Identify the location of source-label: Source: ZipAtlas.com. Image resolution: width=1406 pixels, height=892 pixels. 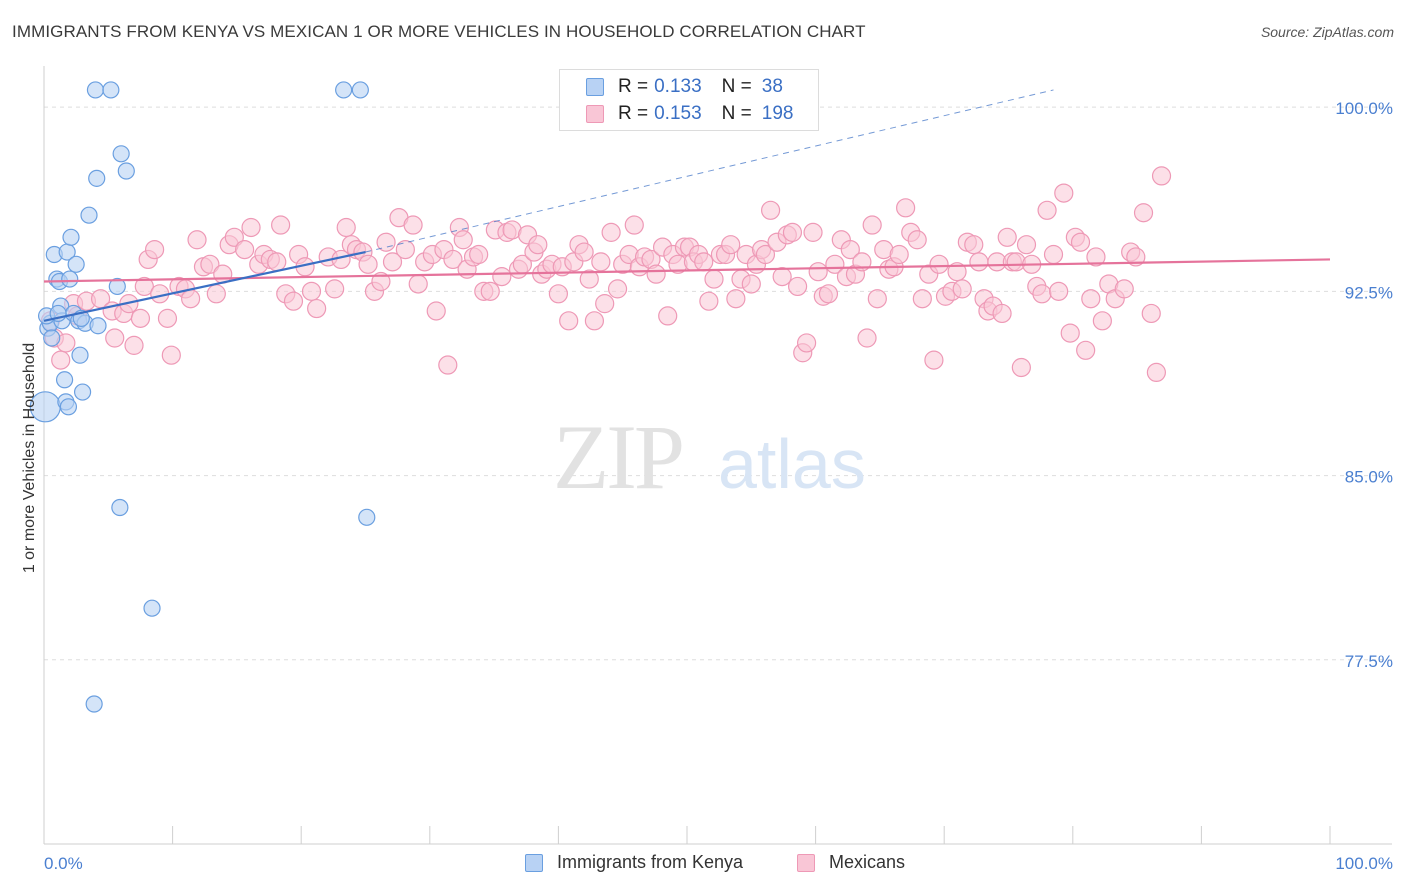
(1327, 32).